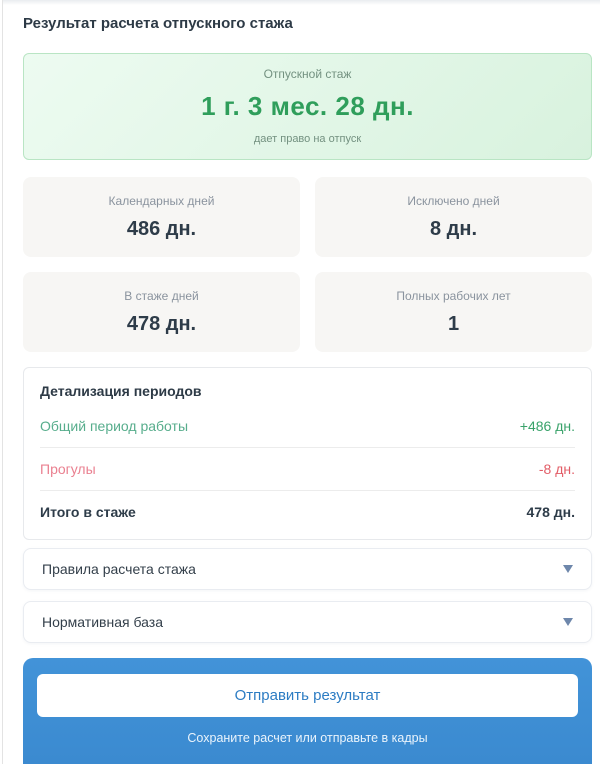 This screenshot has width=600, height=764. Describe the element at coordinates (556, 469) in the screenshot. I see `detail-row-value: -8 дн.` at that location.